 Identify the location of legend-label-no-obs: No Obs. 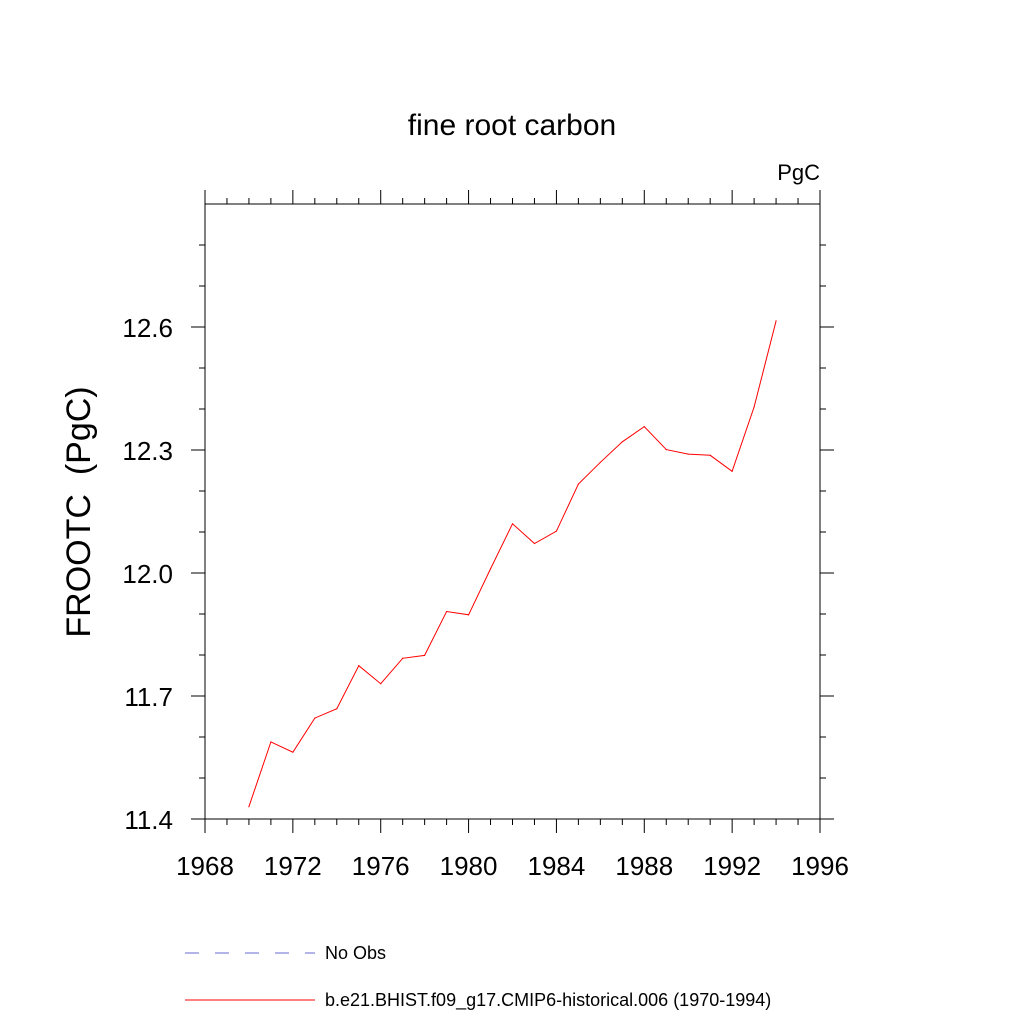
(355, 953).